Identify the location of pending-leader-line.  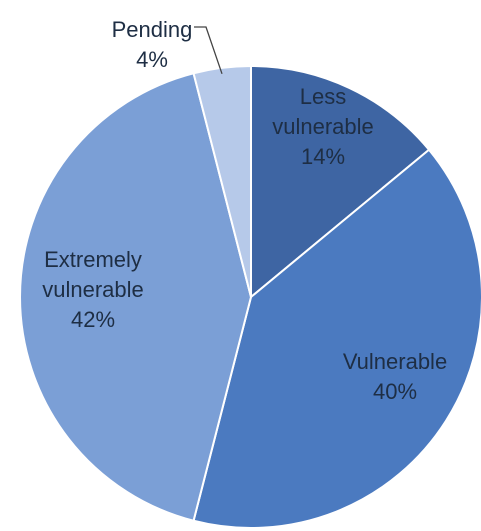
(208, 50).